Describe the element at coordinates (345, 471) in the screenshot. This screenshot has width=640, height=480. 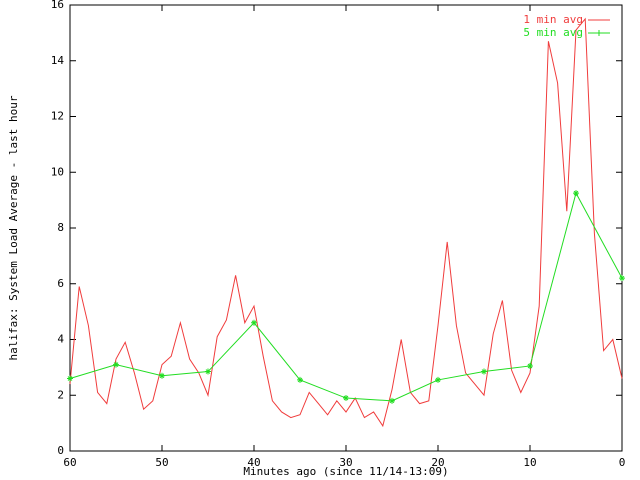
I see `x-axis-label: Minutes ago (since 11/14-13:09)` at that location.